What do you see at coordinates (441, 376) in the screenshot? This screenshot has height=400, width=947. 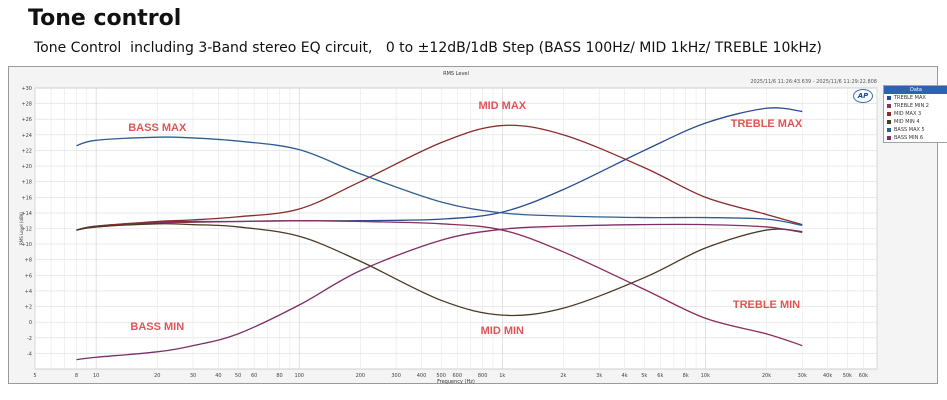 I see `x-tick-label: 500` at bounding box center [441, 376].